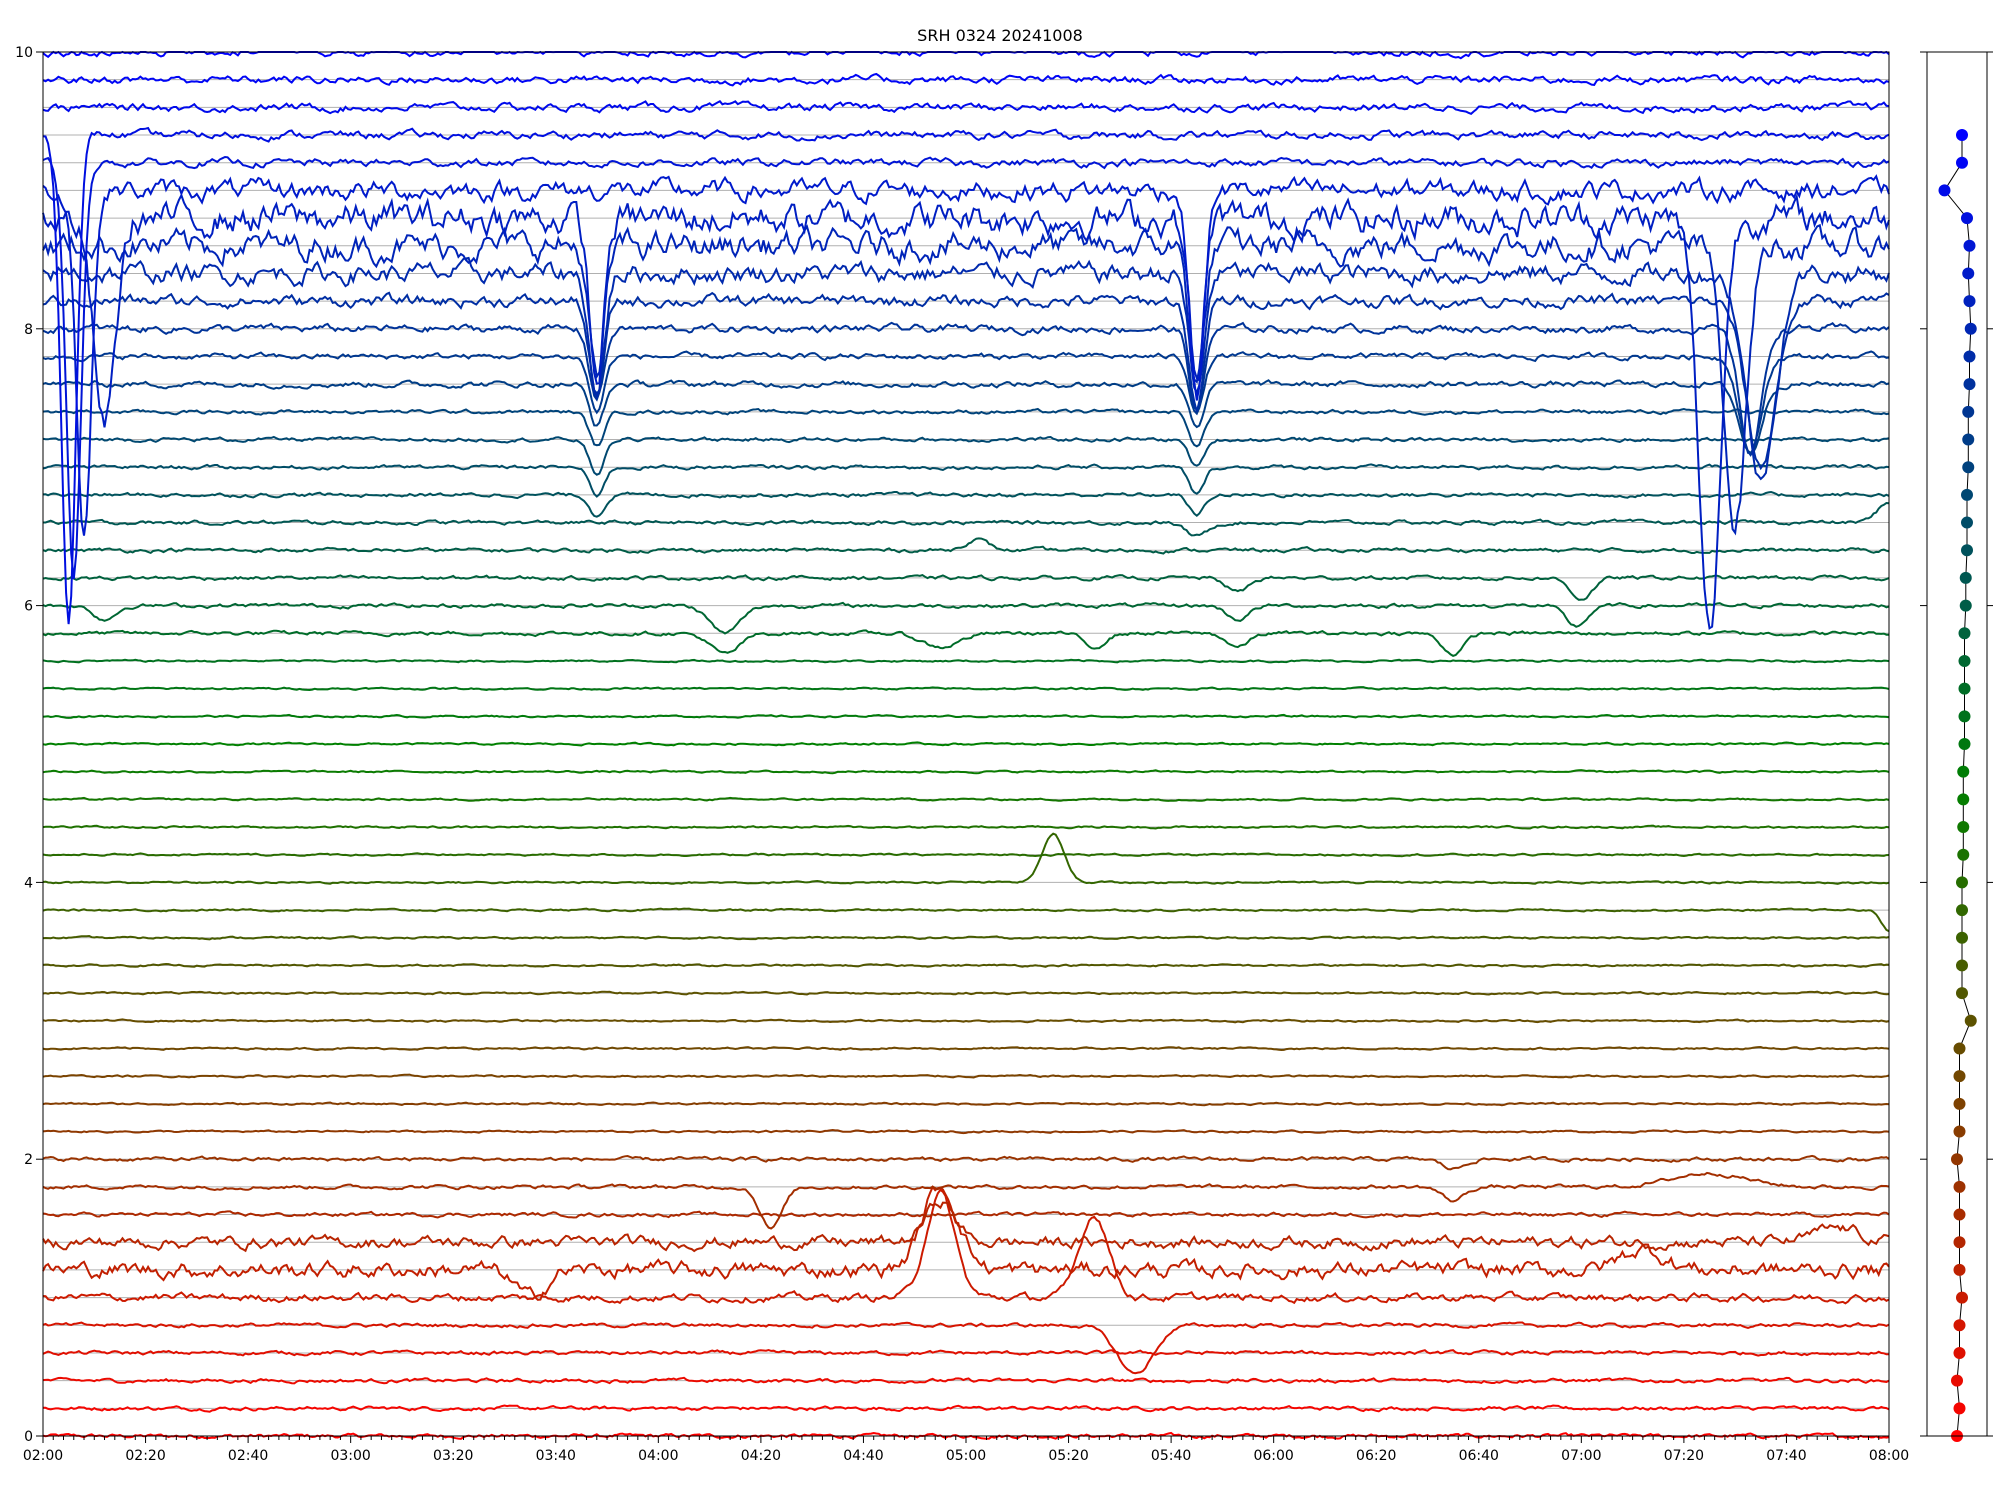 The image size is (2000, 1500). Describe the element at coordinates (43, 1456) in the screenshot. I see `x-tick-label: 02:00` at that location.